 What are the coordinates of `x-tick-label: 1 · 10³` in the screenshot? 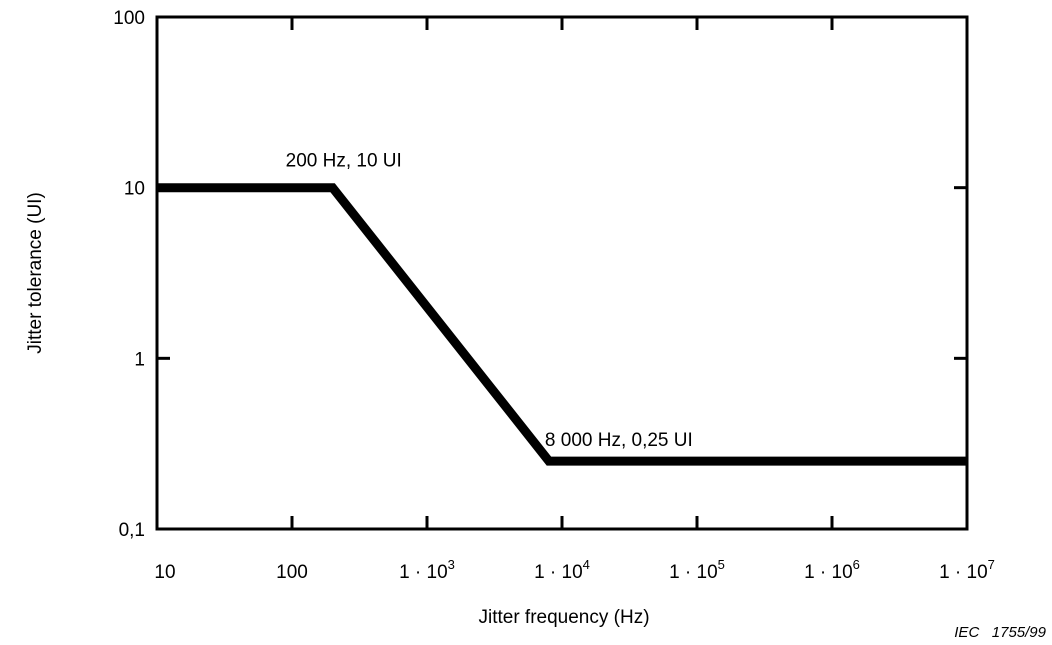 It's located at (427, 570).